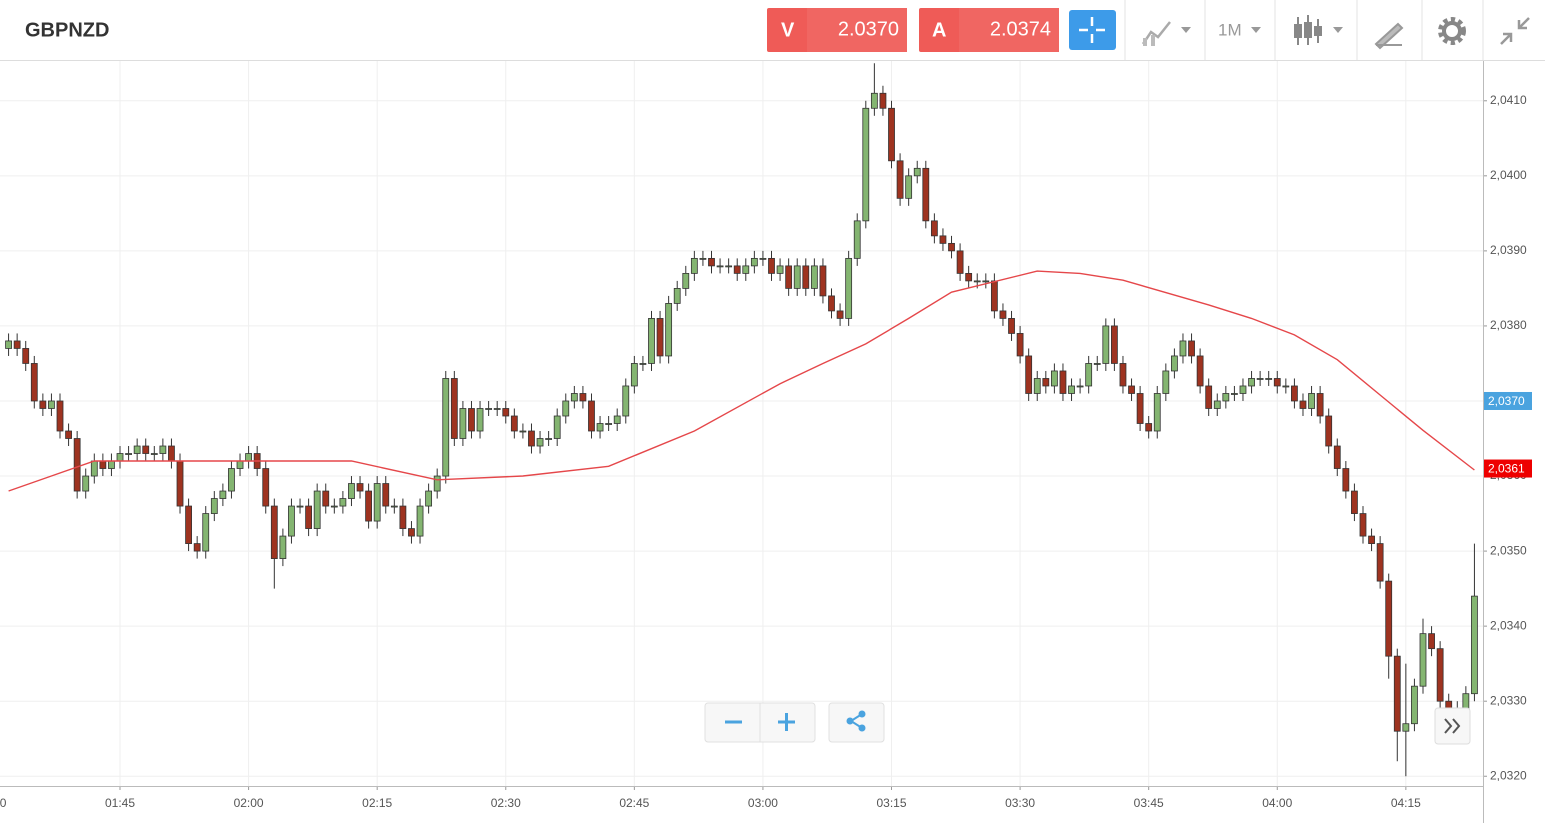 The image size is (1545, 823). Describe the element at coordinates (634, 803) in the screenshot. I see `x-tick-label: 02:45` at that location.